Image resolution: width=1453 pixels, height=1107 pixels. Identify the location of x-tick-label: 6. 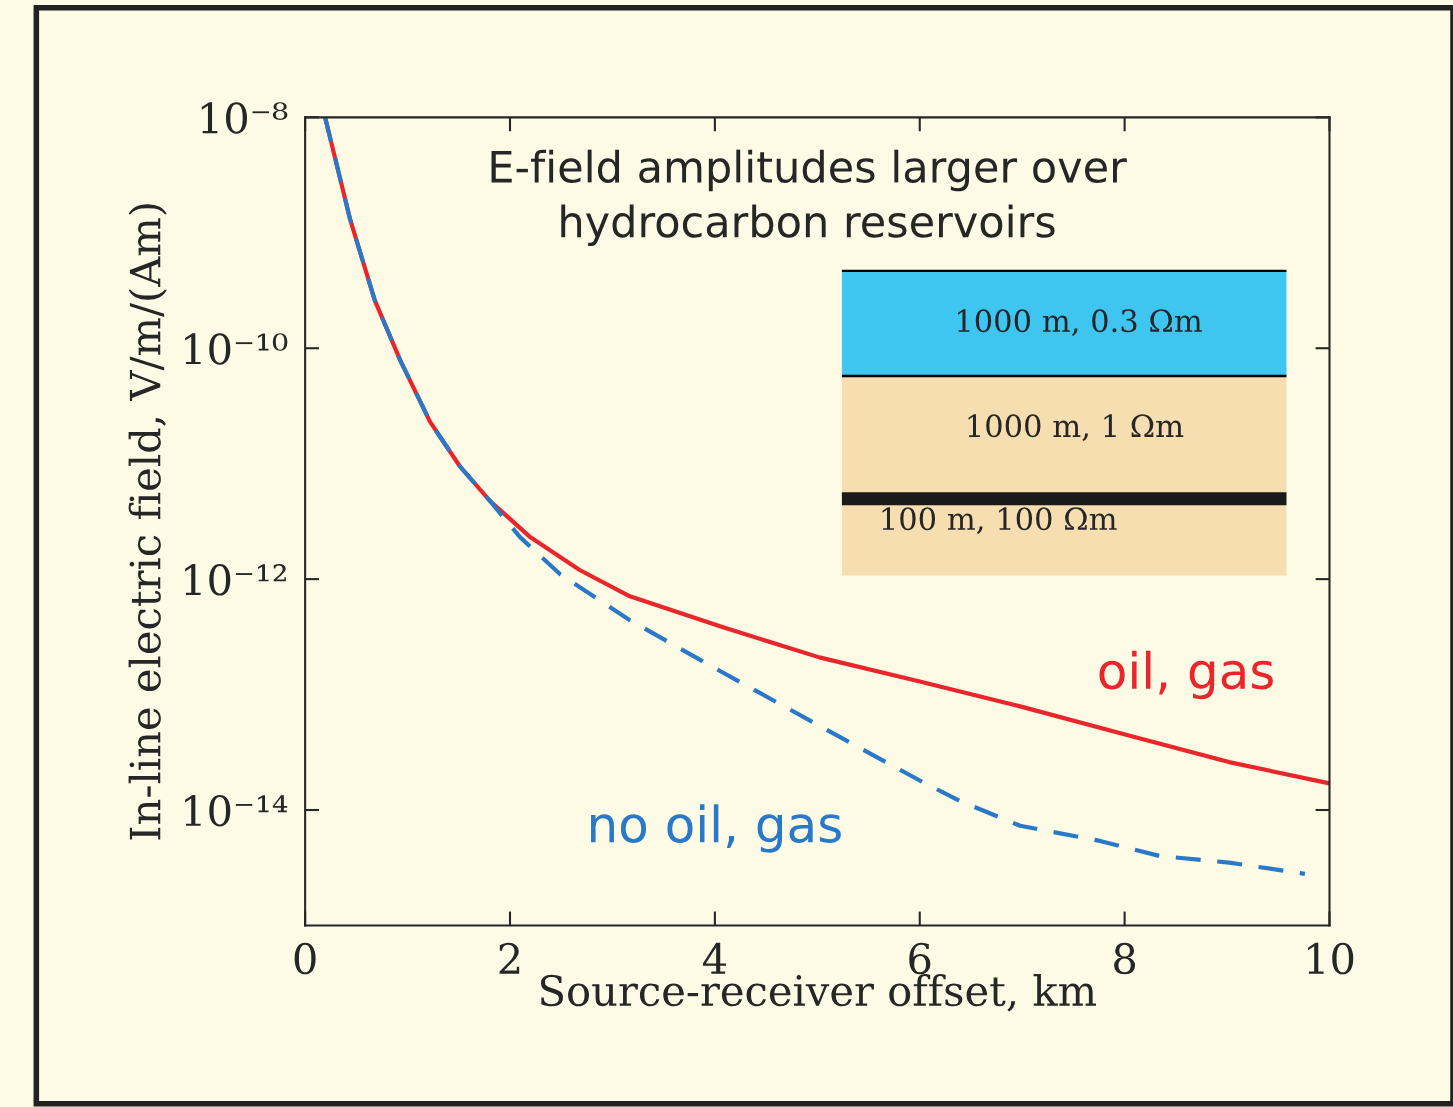
(920, 958).